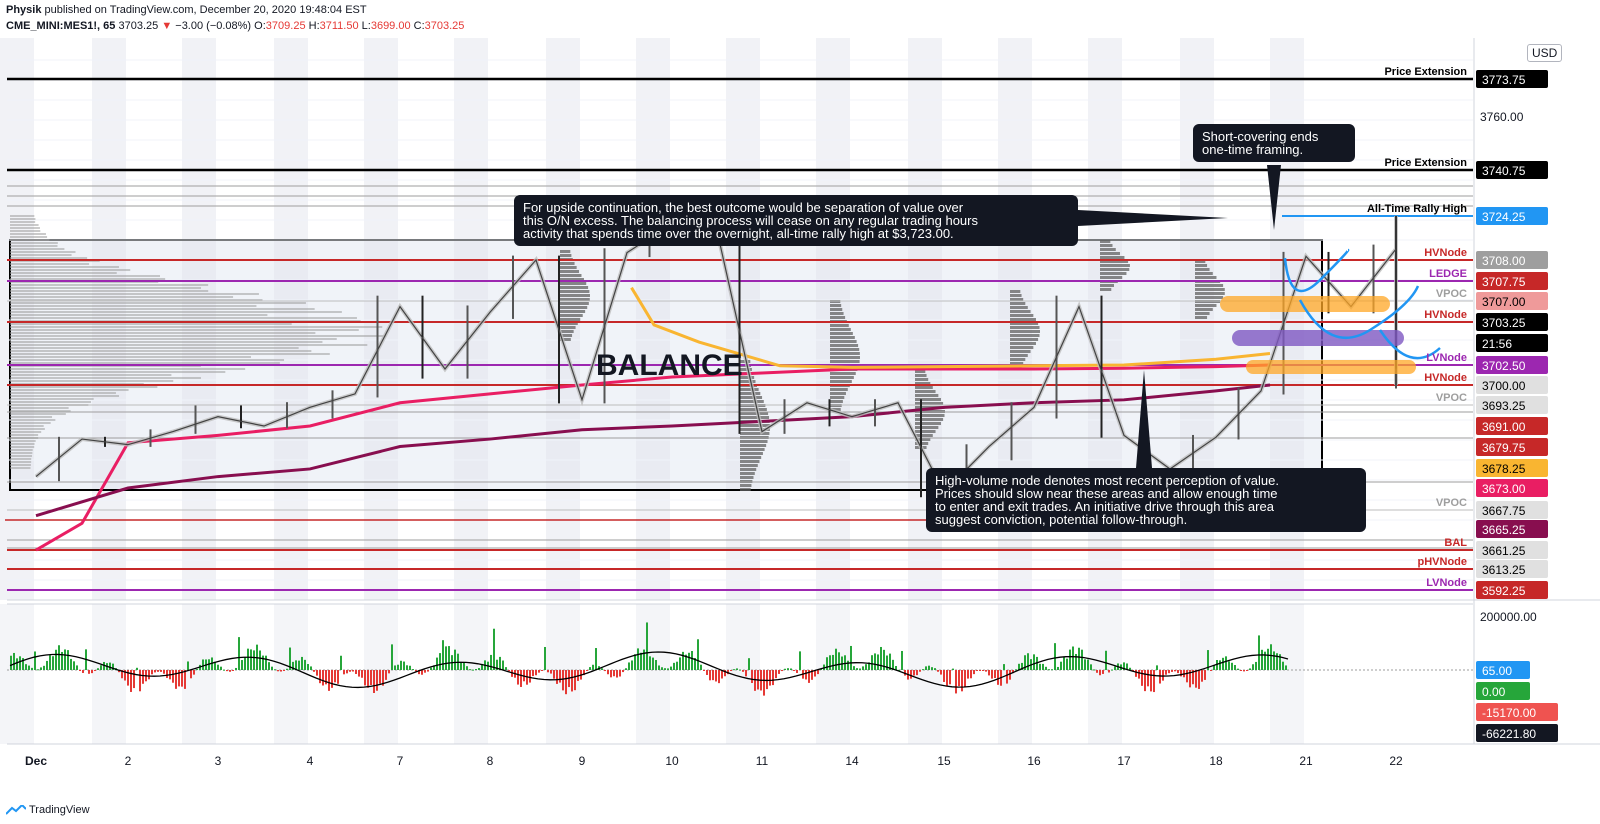 This screenshot has width=1600, height=824. Describe the element at coordinates (260, 26) in the screenshot. I see `open-label: O:` at that location.